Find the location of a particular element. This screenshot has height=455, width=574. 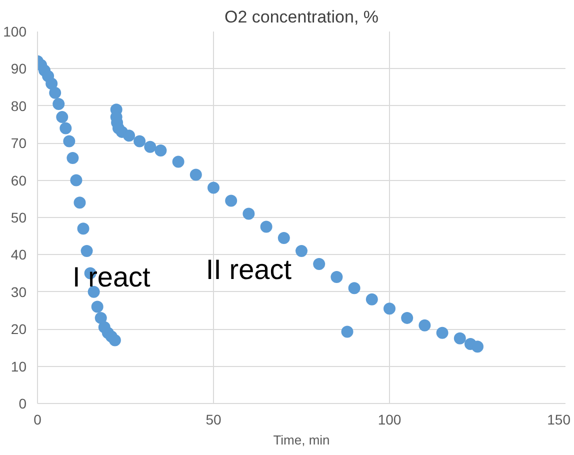

y-tick-label: 30 is located at coordinates (18, 292).